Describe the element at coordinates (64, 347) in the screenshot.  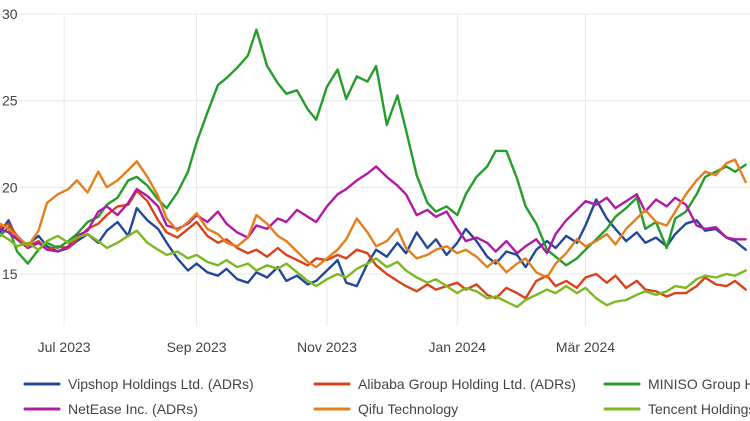
I see `x-tick-label: Jul 2023` at that location.